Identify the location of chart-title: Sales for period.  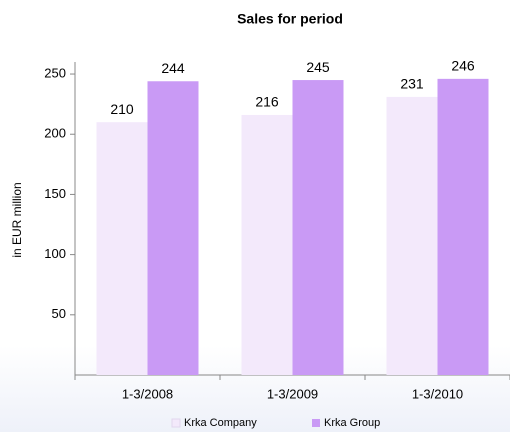
(290, 19).